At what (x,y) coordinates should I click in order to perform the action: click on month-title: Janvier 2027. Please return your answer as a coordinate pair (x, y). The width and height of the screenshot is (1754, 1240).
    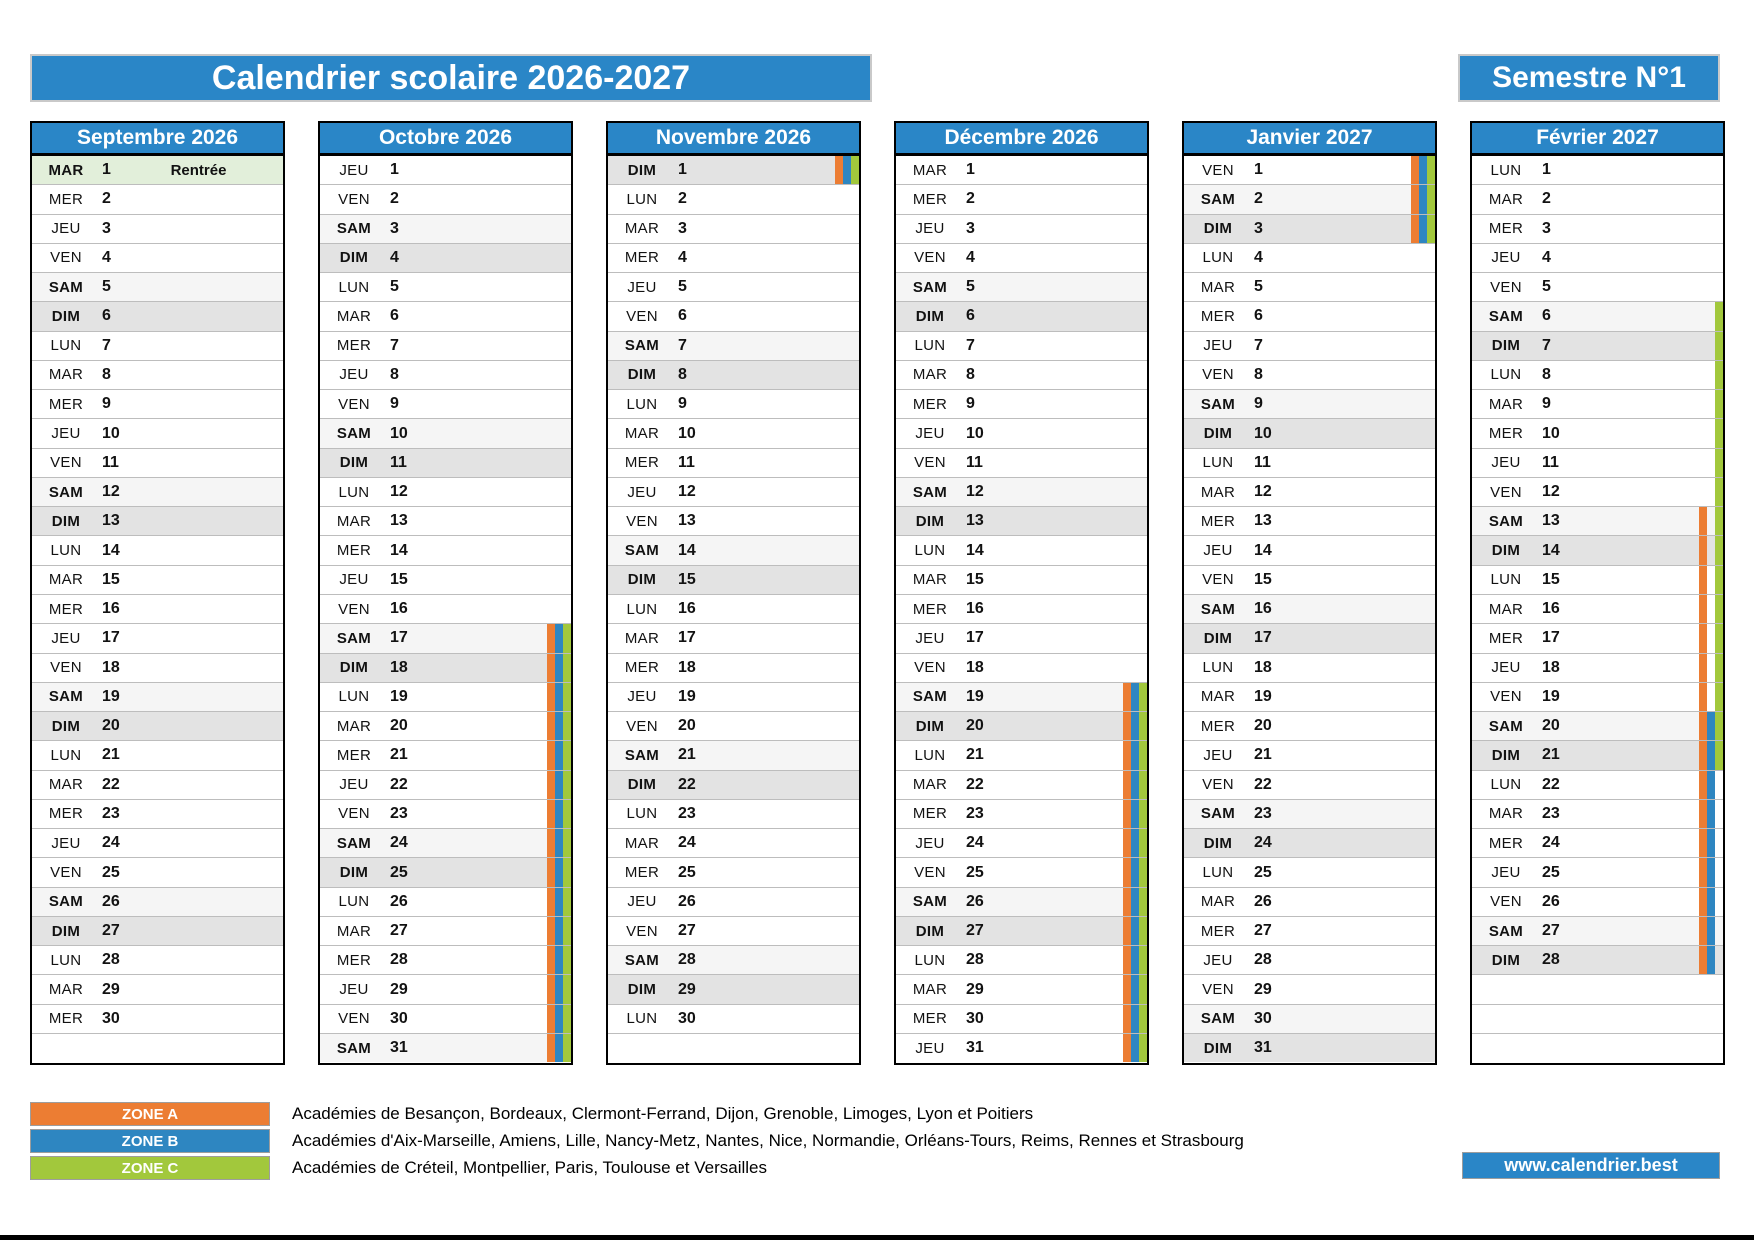
    Looking at the image, I should click on (1309, 139).